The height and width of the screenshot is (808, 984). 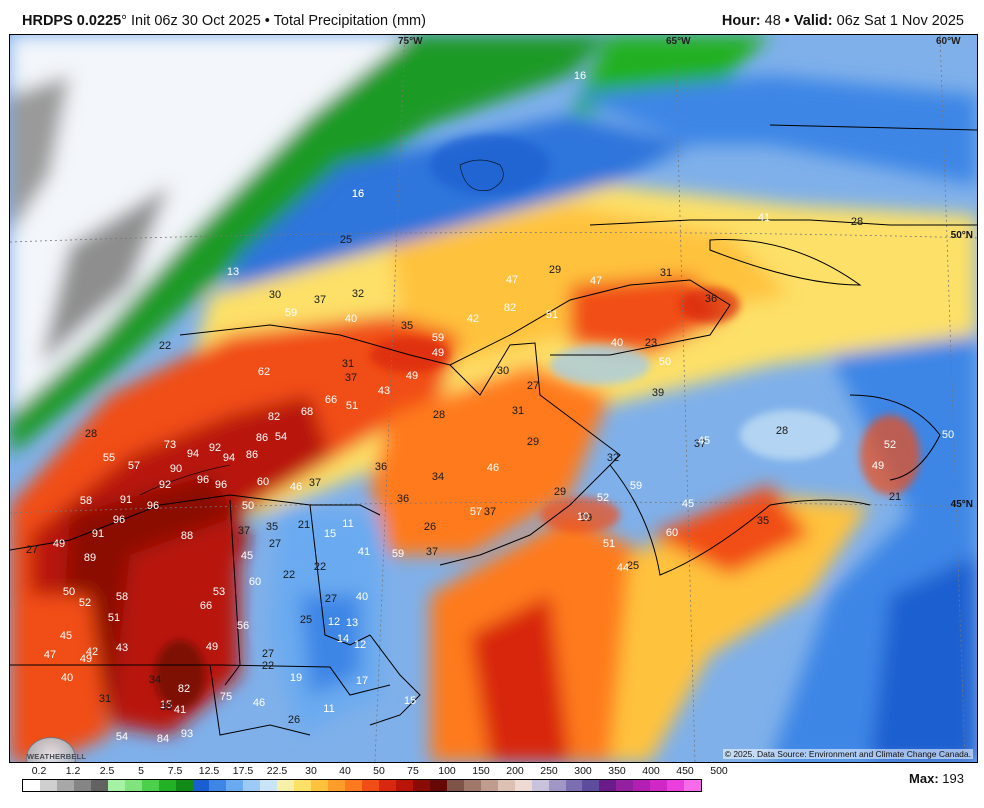 What do you see at coordinates (277, 771) in the screenshot?
I see `legend-tick-label: 22.5` at bounding box center [277, 771].